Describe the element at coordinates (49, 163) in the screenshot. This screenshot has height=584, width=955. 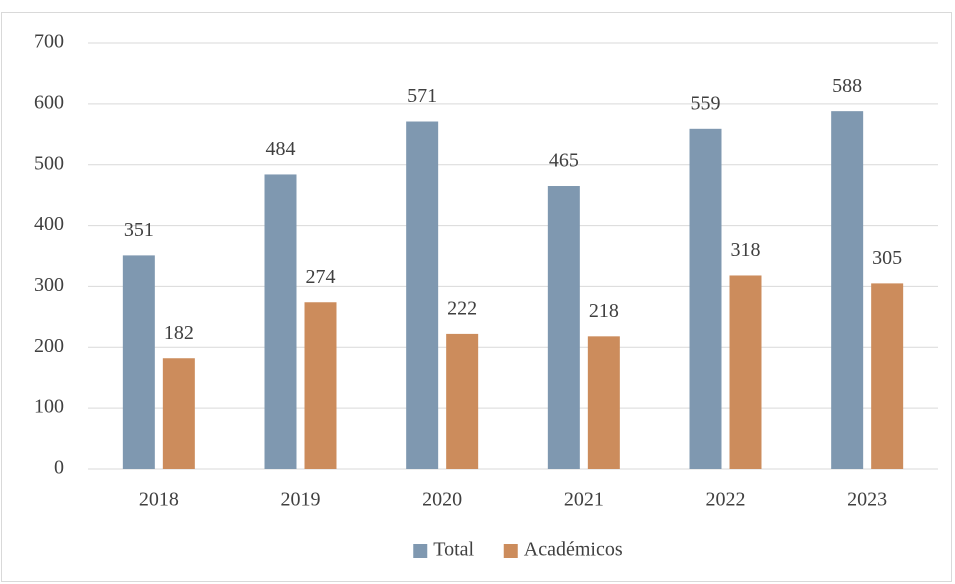
I see `y-tick-label: 500` at that location.